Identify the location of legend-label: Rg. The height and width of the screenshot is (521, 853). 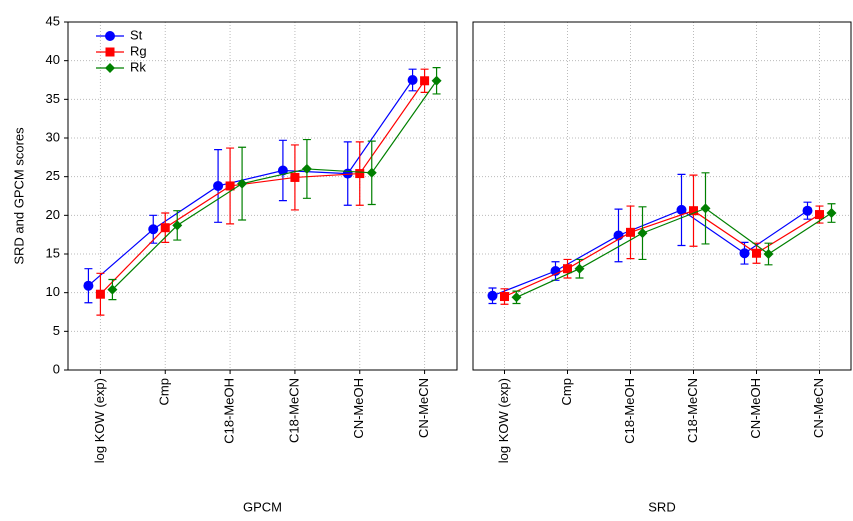
(138, 50).